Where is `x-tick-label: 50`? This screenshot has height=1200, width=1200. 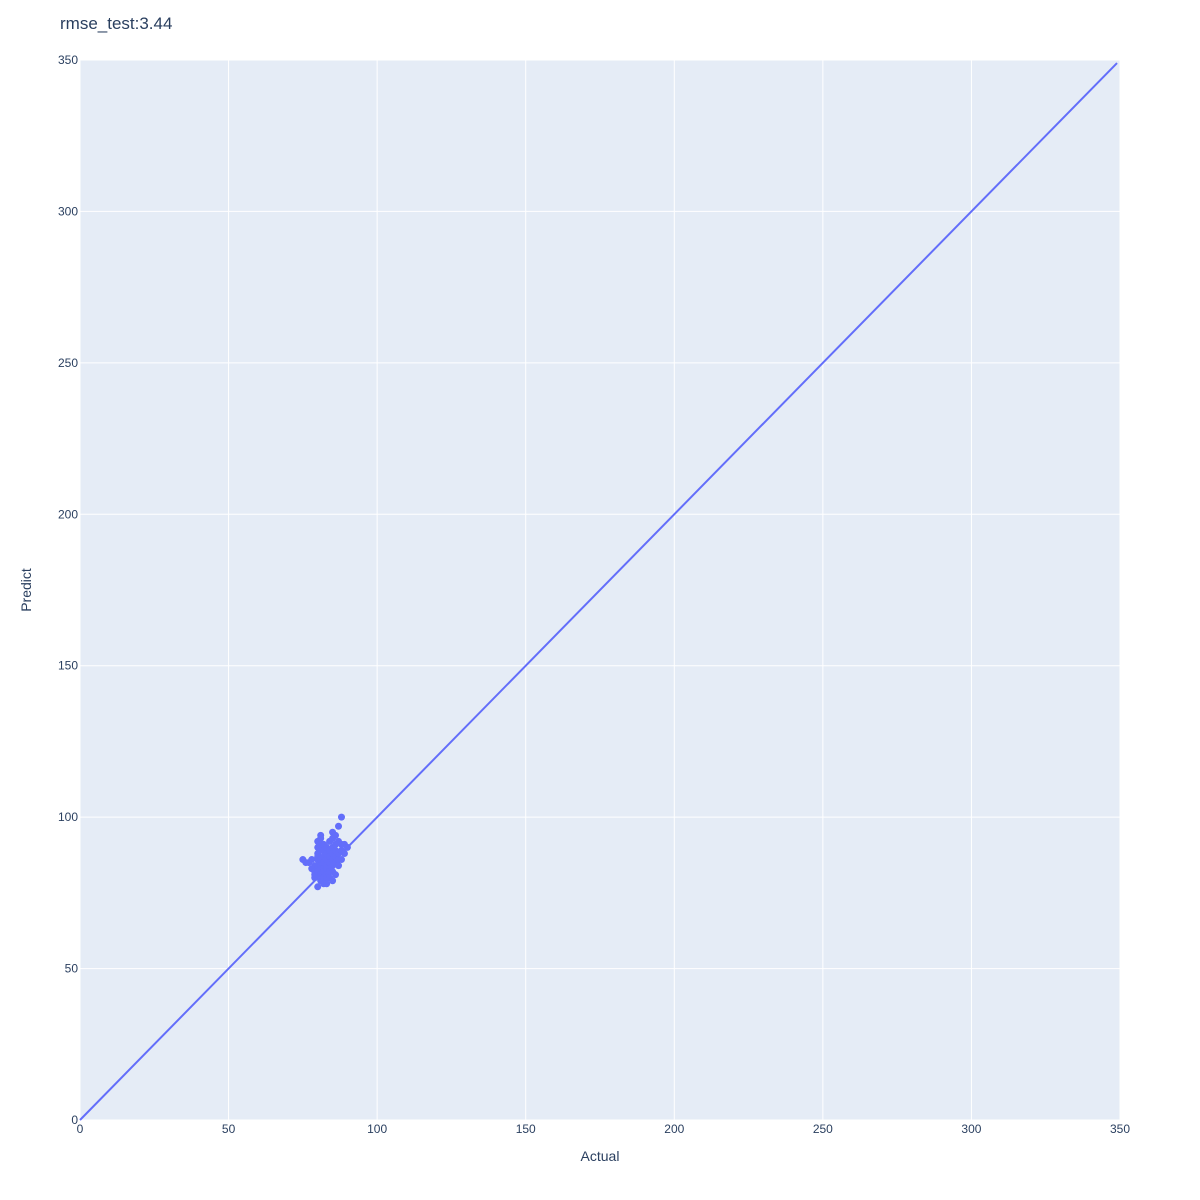
x-tick-label: 50 is located at coordinates (229, 1129).